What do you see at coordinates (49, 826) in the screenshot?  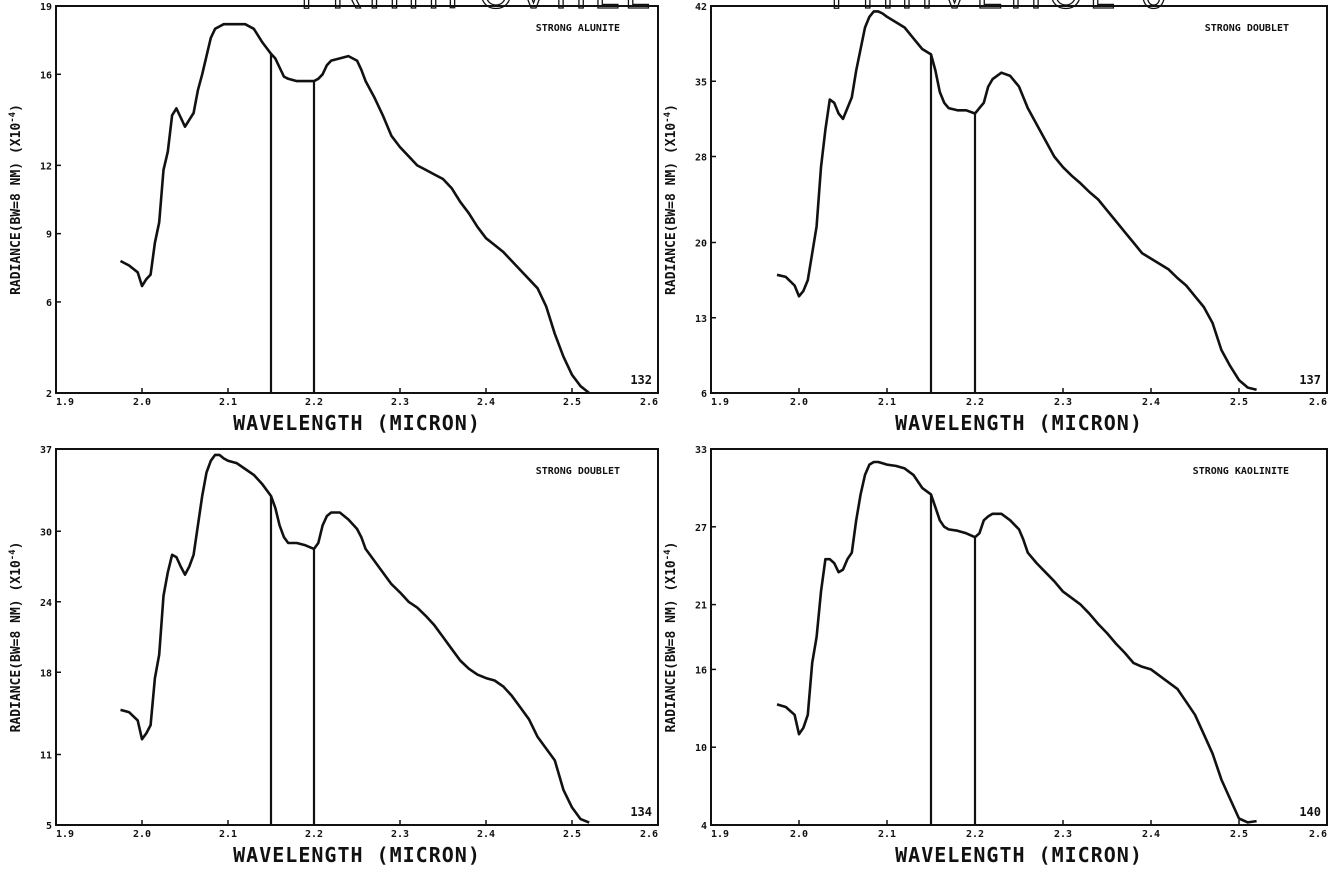 I see `y-tick-label: 5` at bounding box center [49, 826].